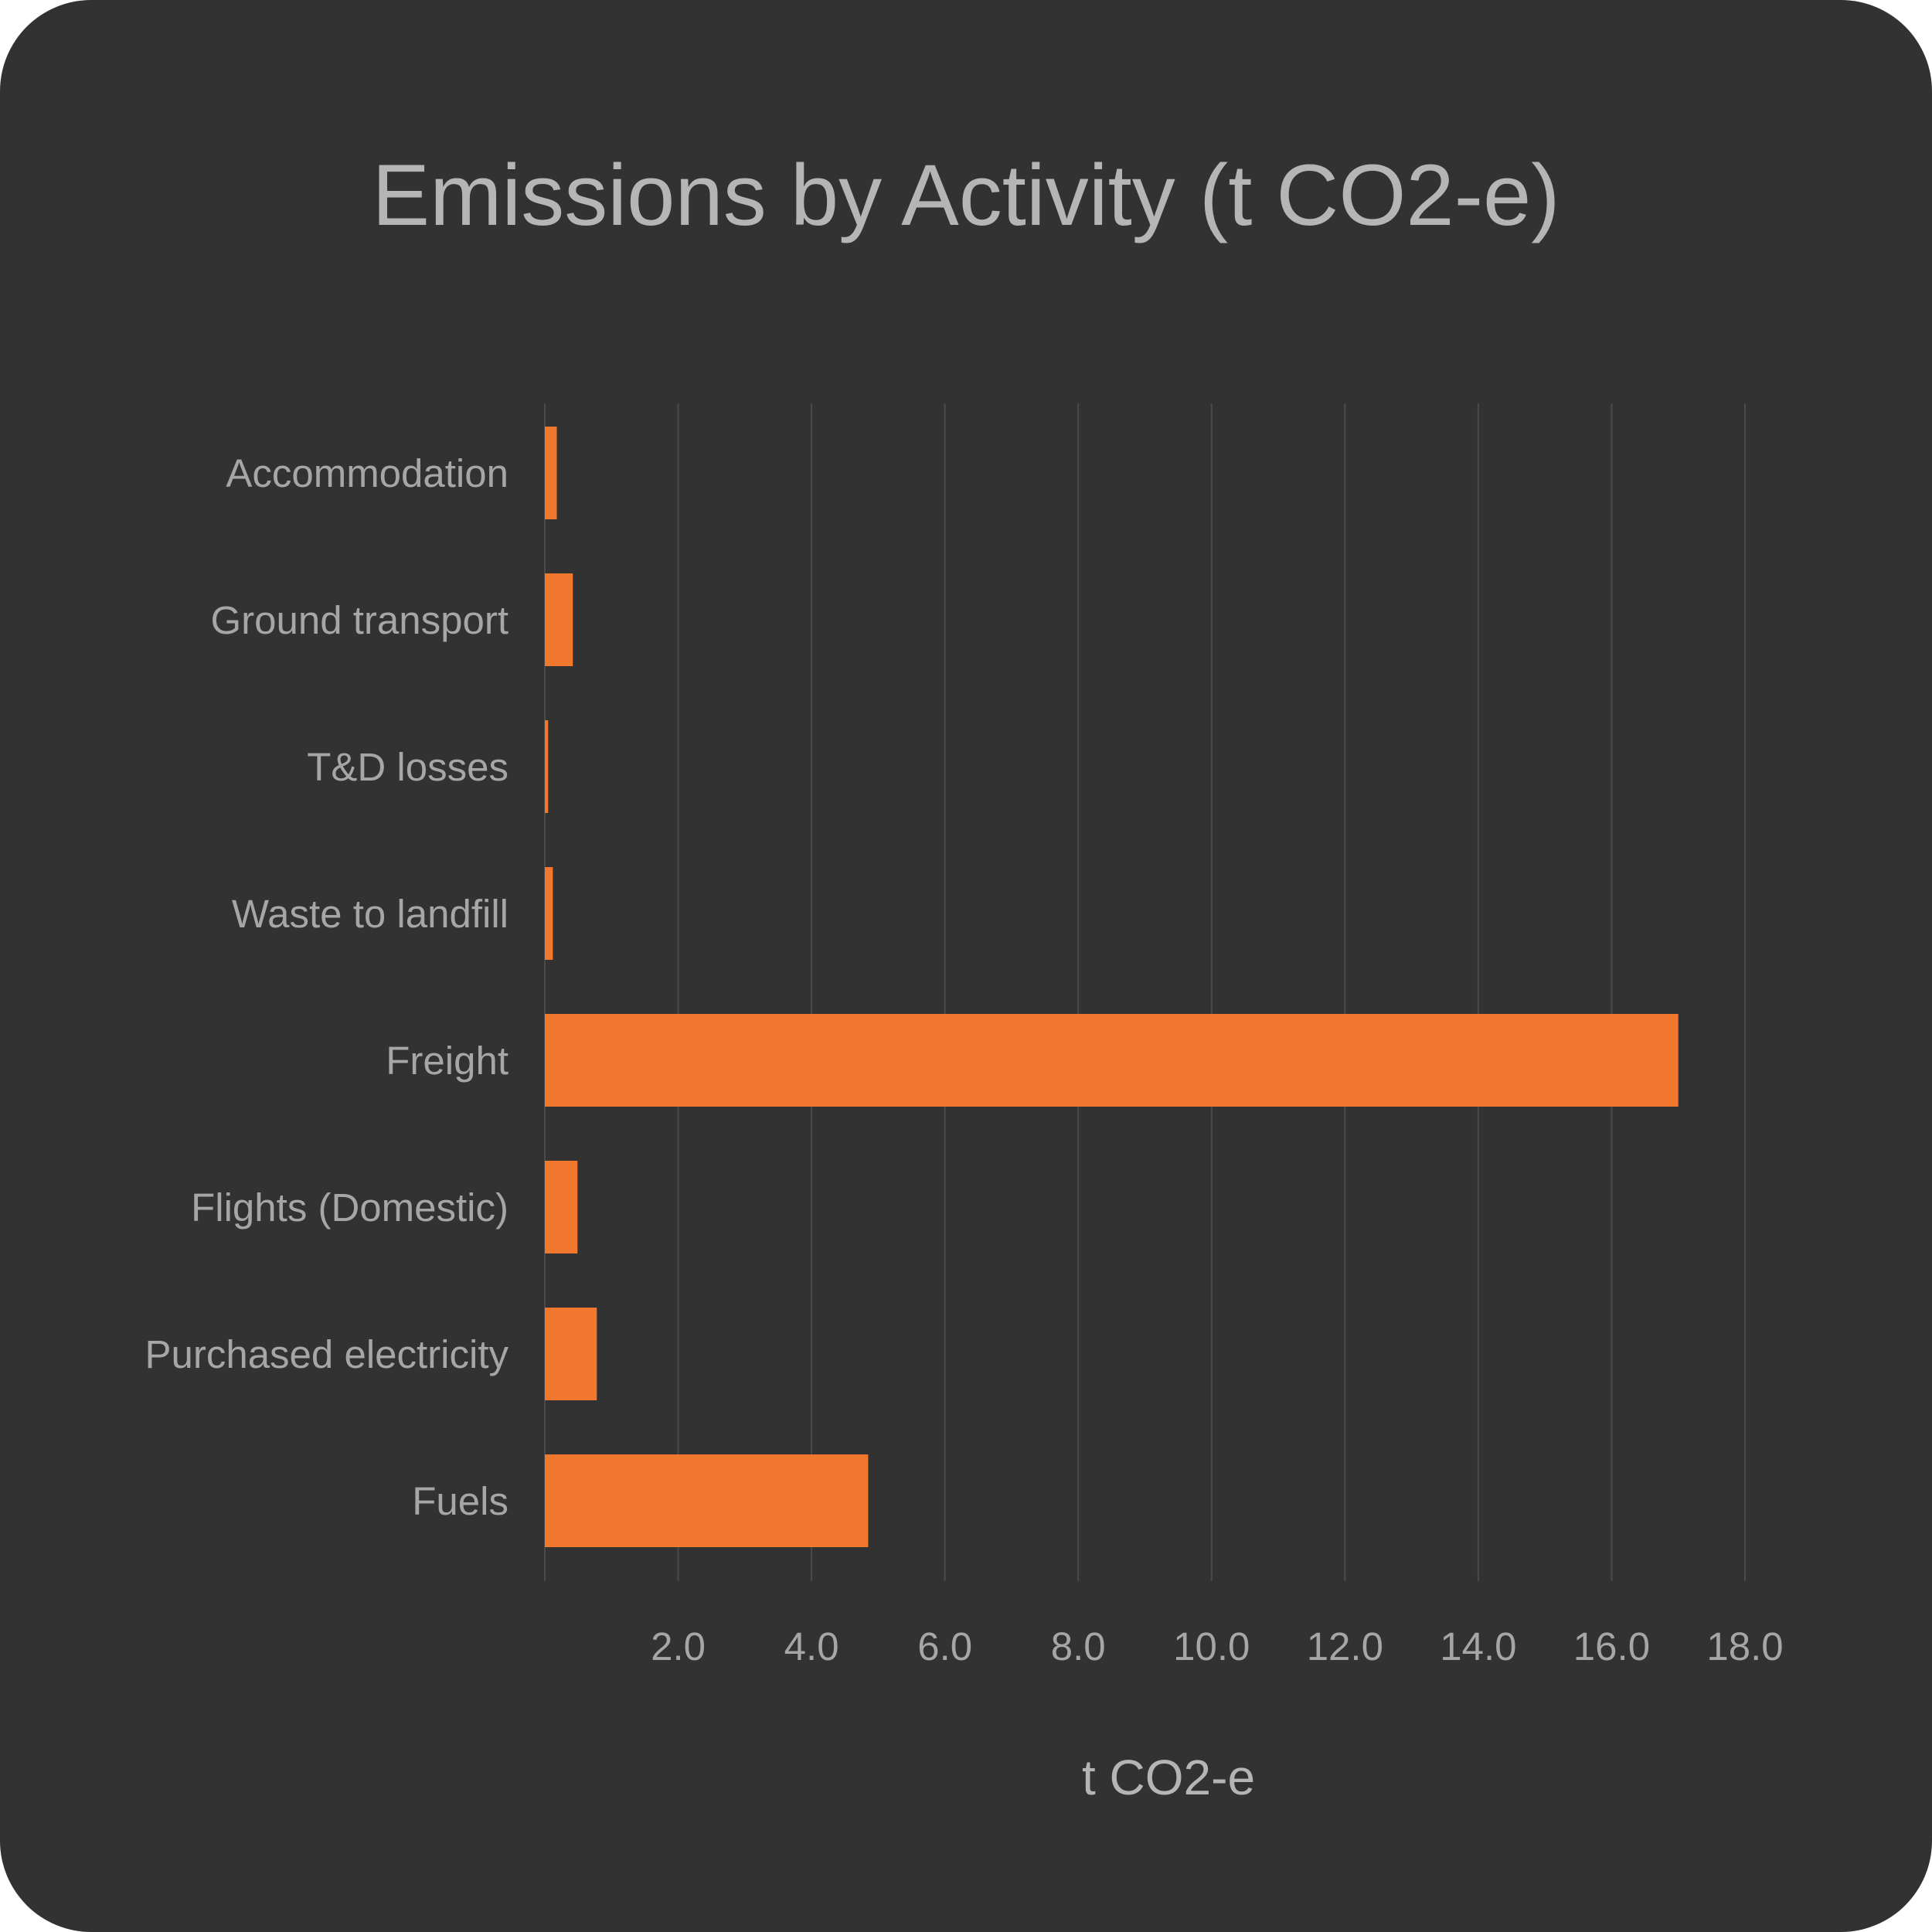 Image resolution: width=1932 pixels, height=1932 pixels. Describe the element at coordinates (350, 1207) in the screenshot. I see `category-label: Flights (Domestic)` at that location.